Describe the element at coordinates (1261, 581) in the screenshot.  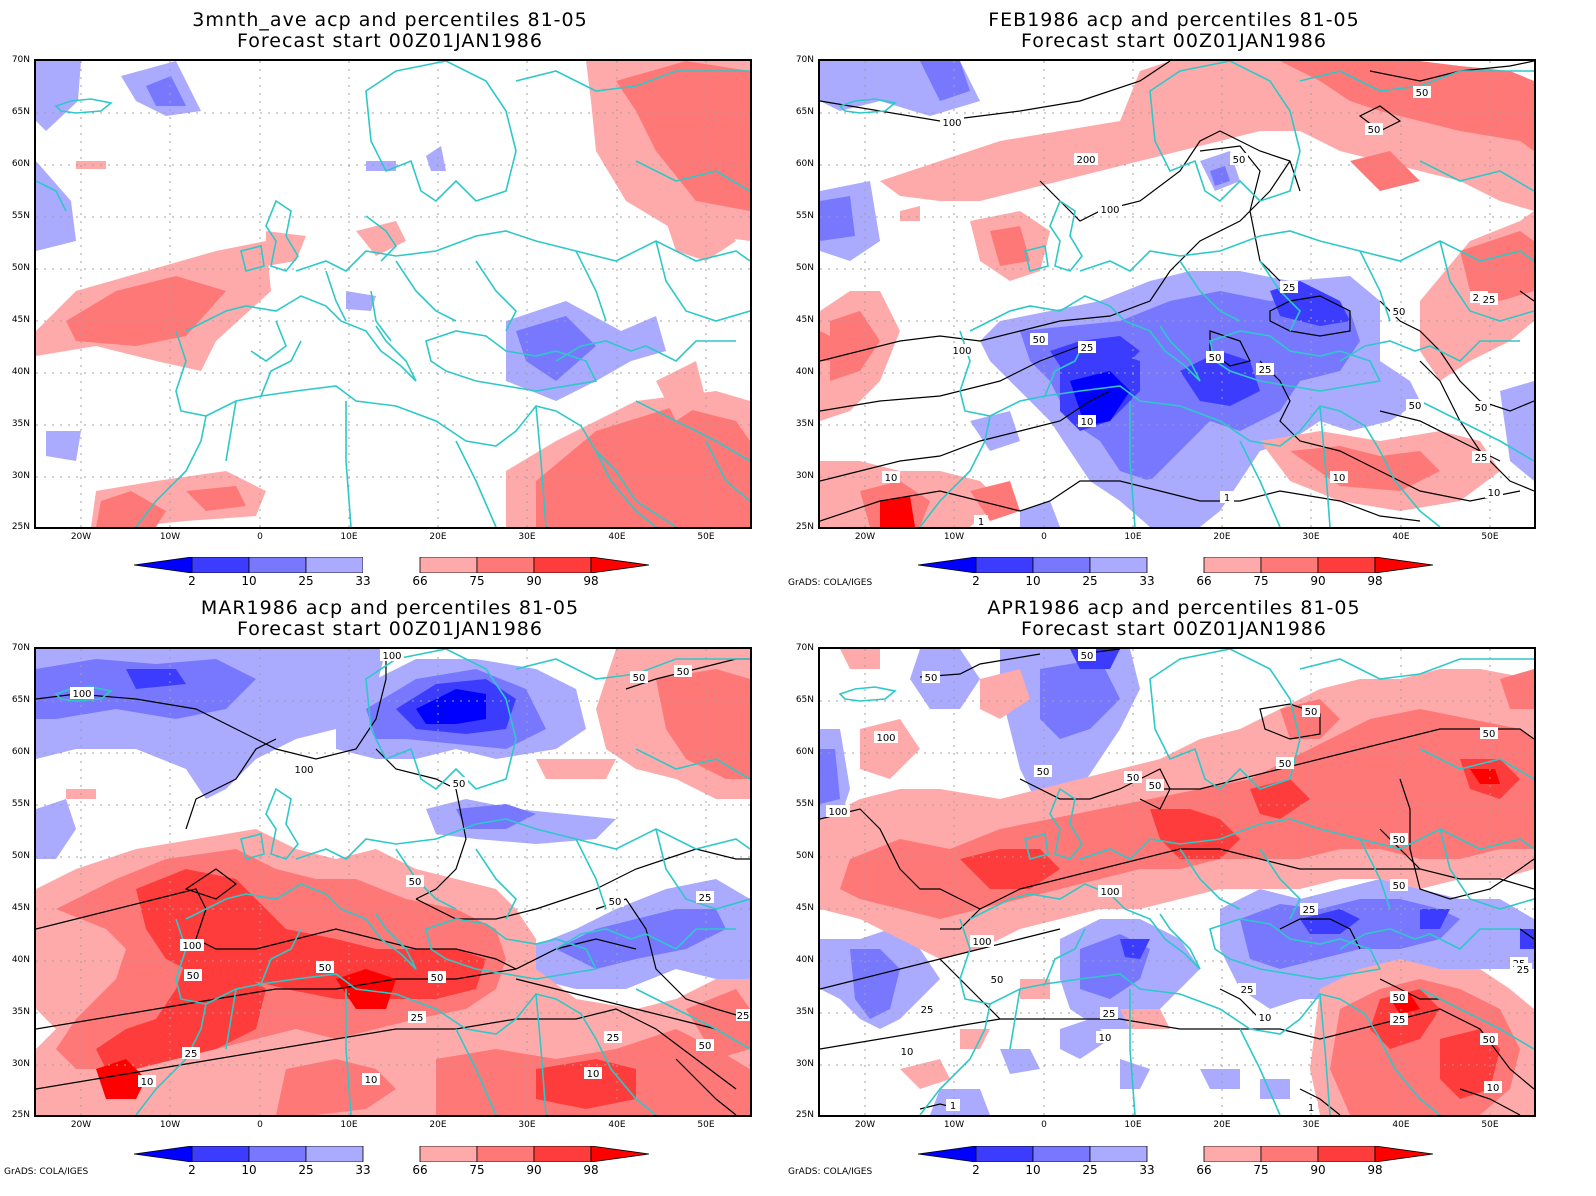
I see `colorbar-label: 75` at that location.